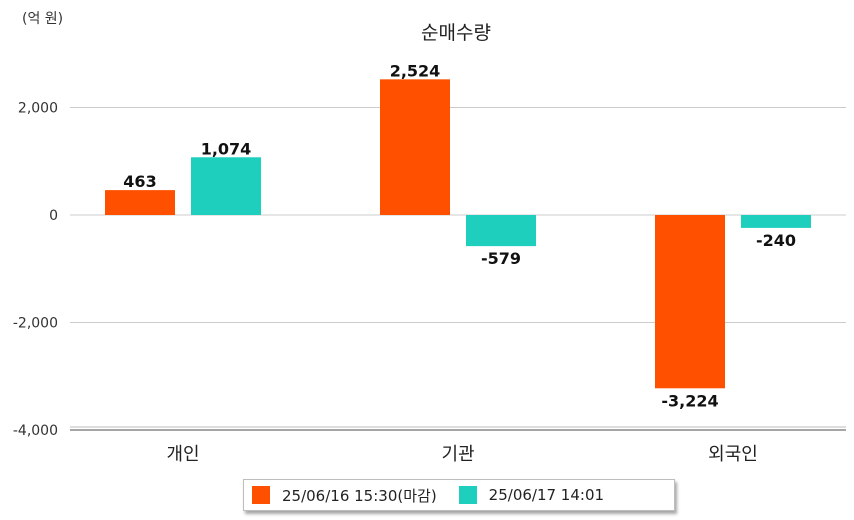  Describe the element at coordinates (226, 186) in the screenshot. I see `bar-series-2-개인` at that location.